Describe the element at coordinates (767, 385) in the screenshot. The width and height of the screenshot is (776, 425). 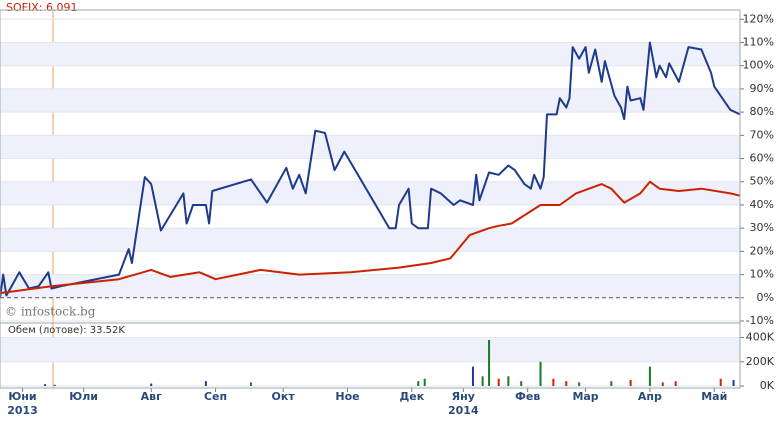
I see `y-tick-label: 0K` at that location.